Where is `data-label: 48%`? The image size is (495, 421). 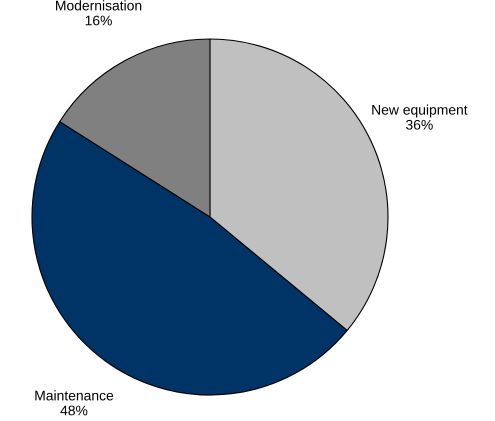 data-label: 48% is located at coordinates (74, 411).